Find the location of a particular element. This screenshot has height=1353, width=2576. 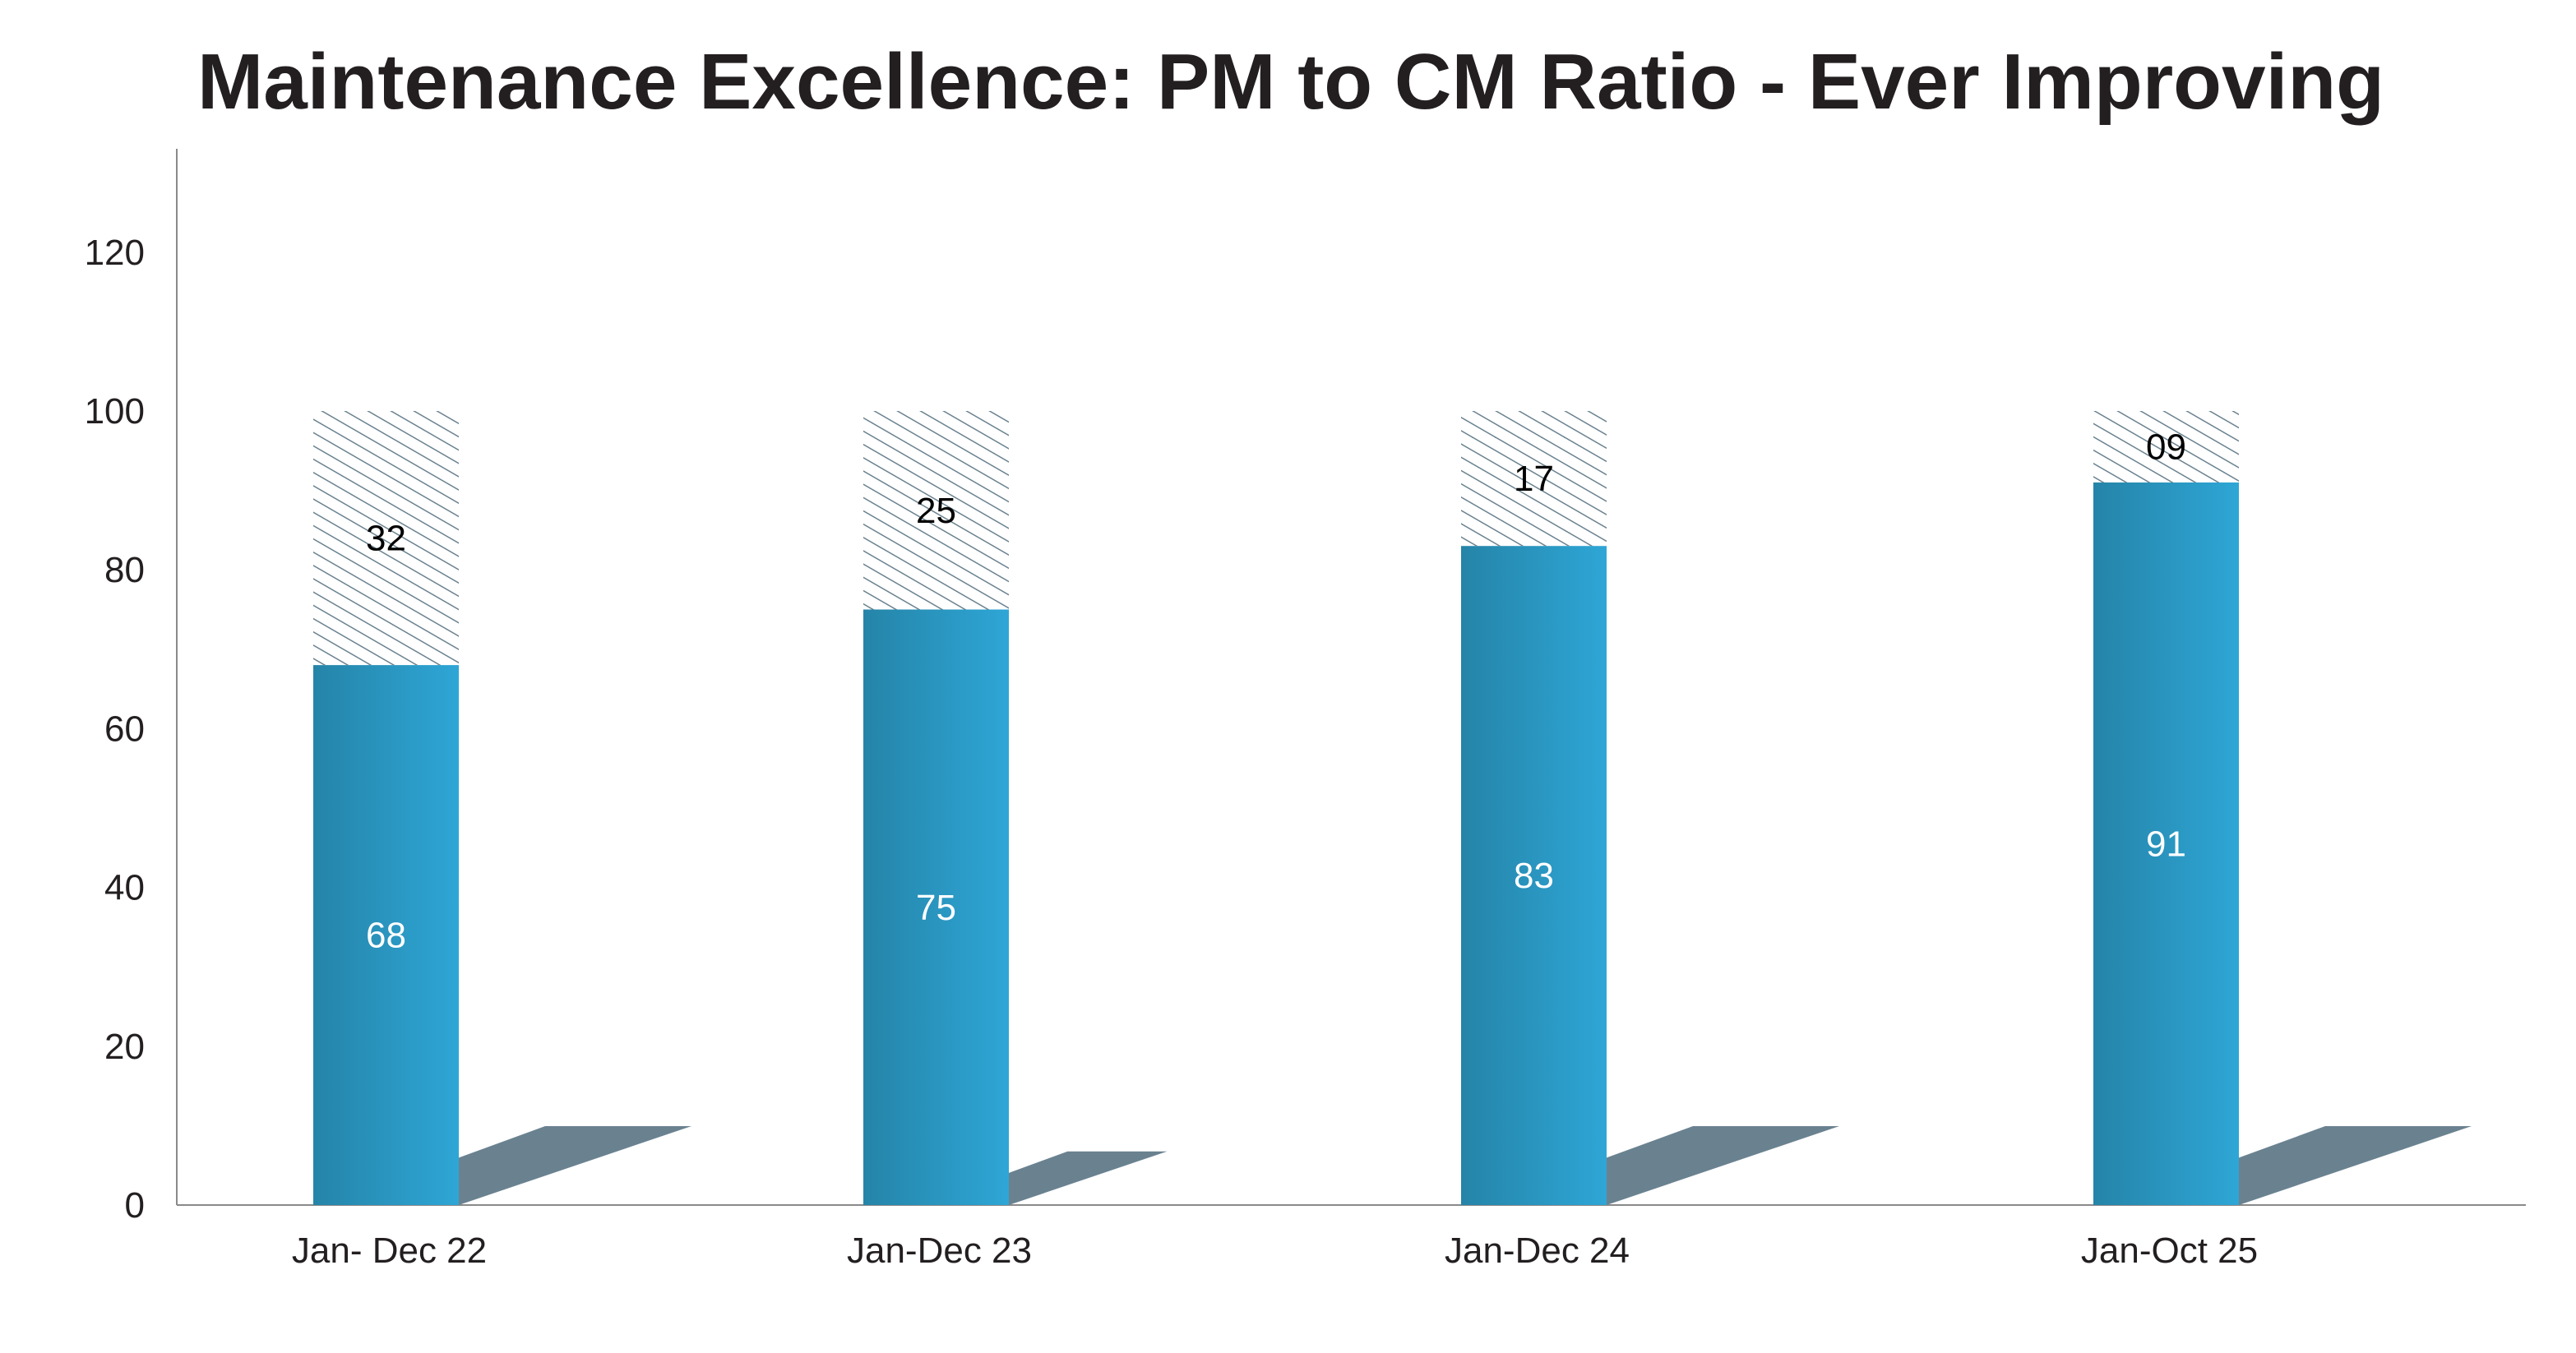

y-tick-label: 100 is located at coordinates (115, 411).